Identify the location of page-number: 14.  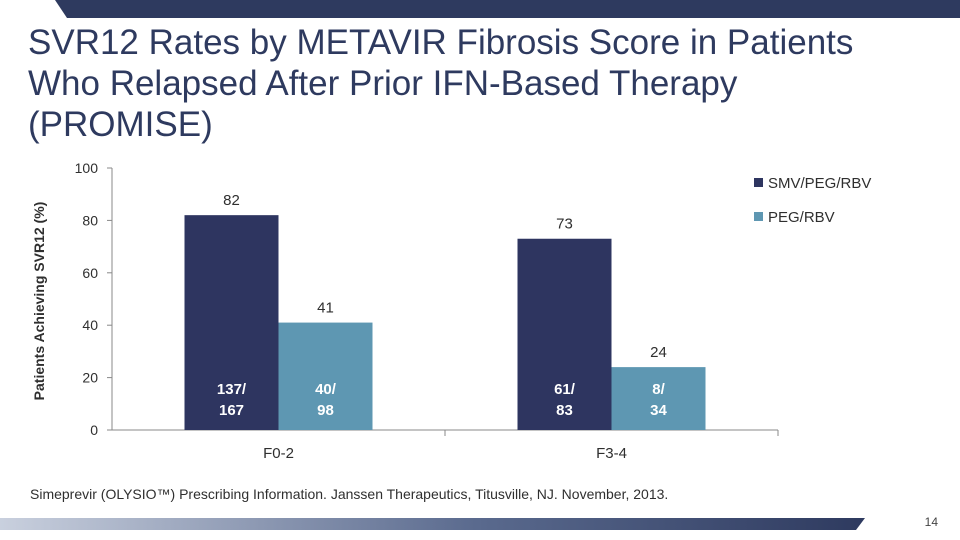
(931, 522).